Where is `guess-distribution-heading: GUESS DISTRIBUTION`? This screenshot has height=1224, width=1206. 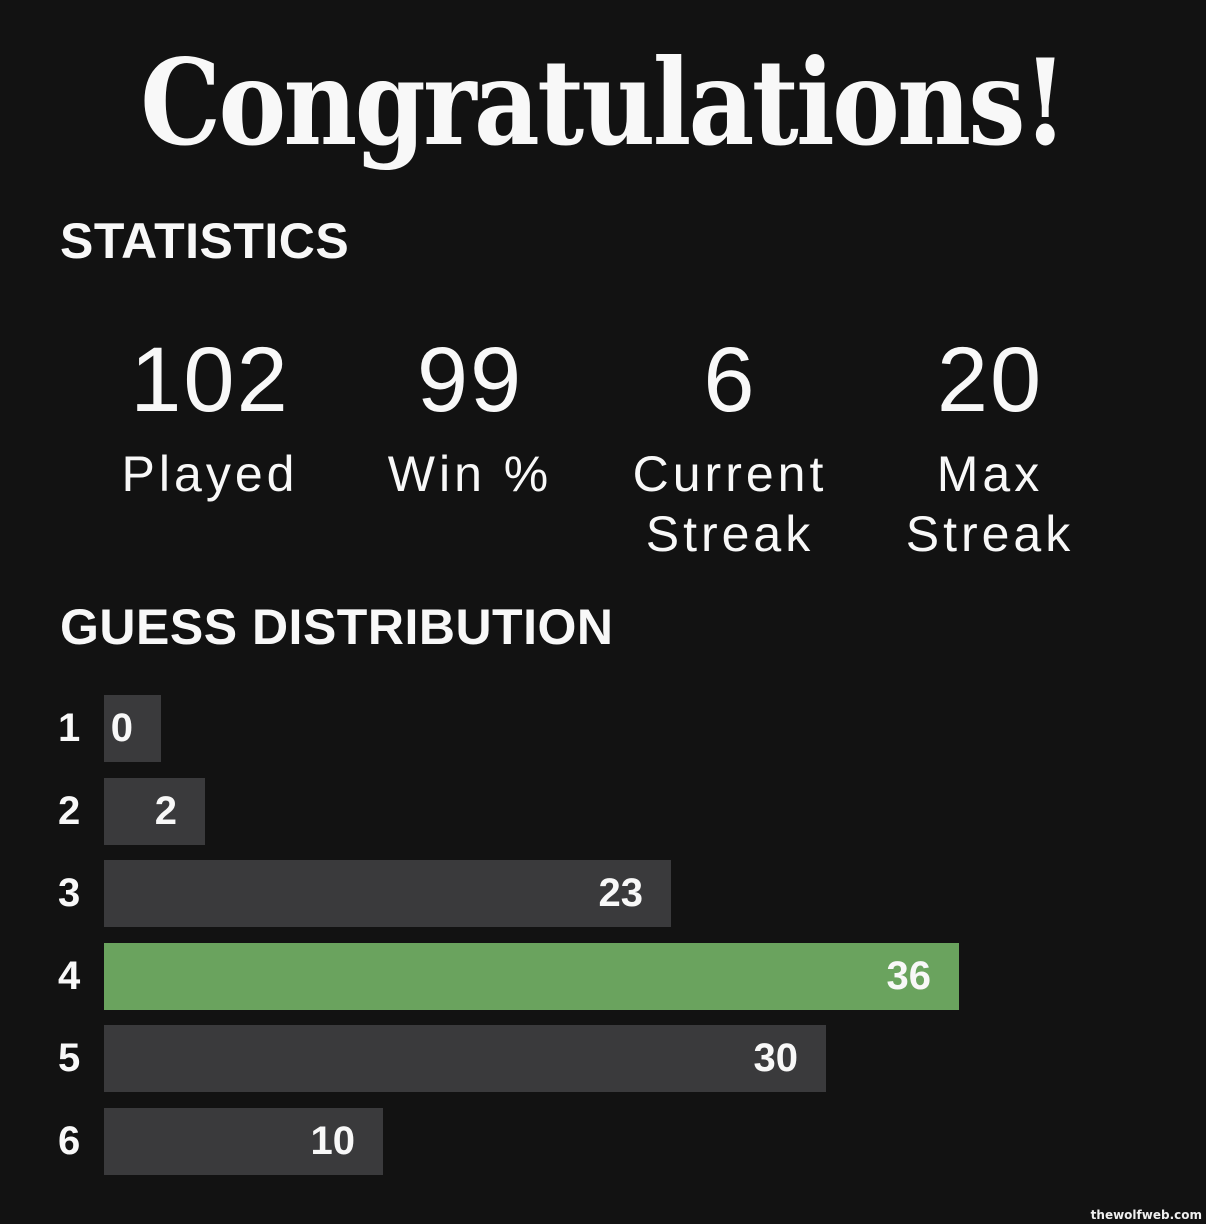
guess-distribution-heading: GUESS DISTRIBUTION is located at coordinates (337, 627).